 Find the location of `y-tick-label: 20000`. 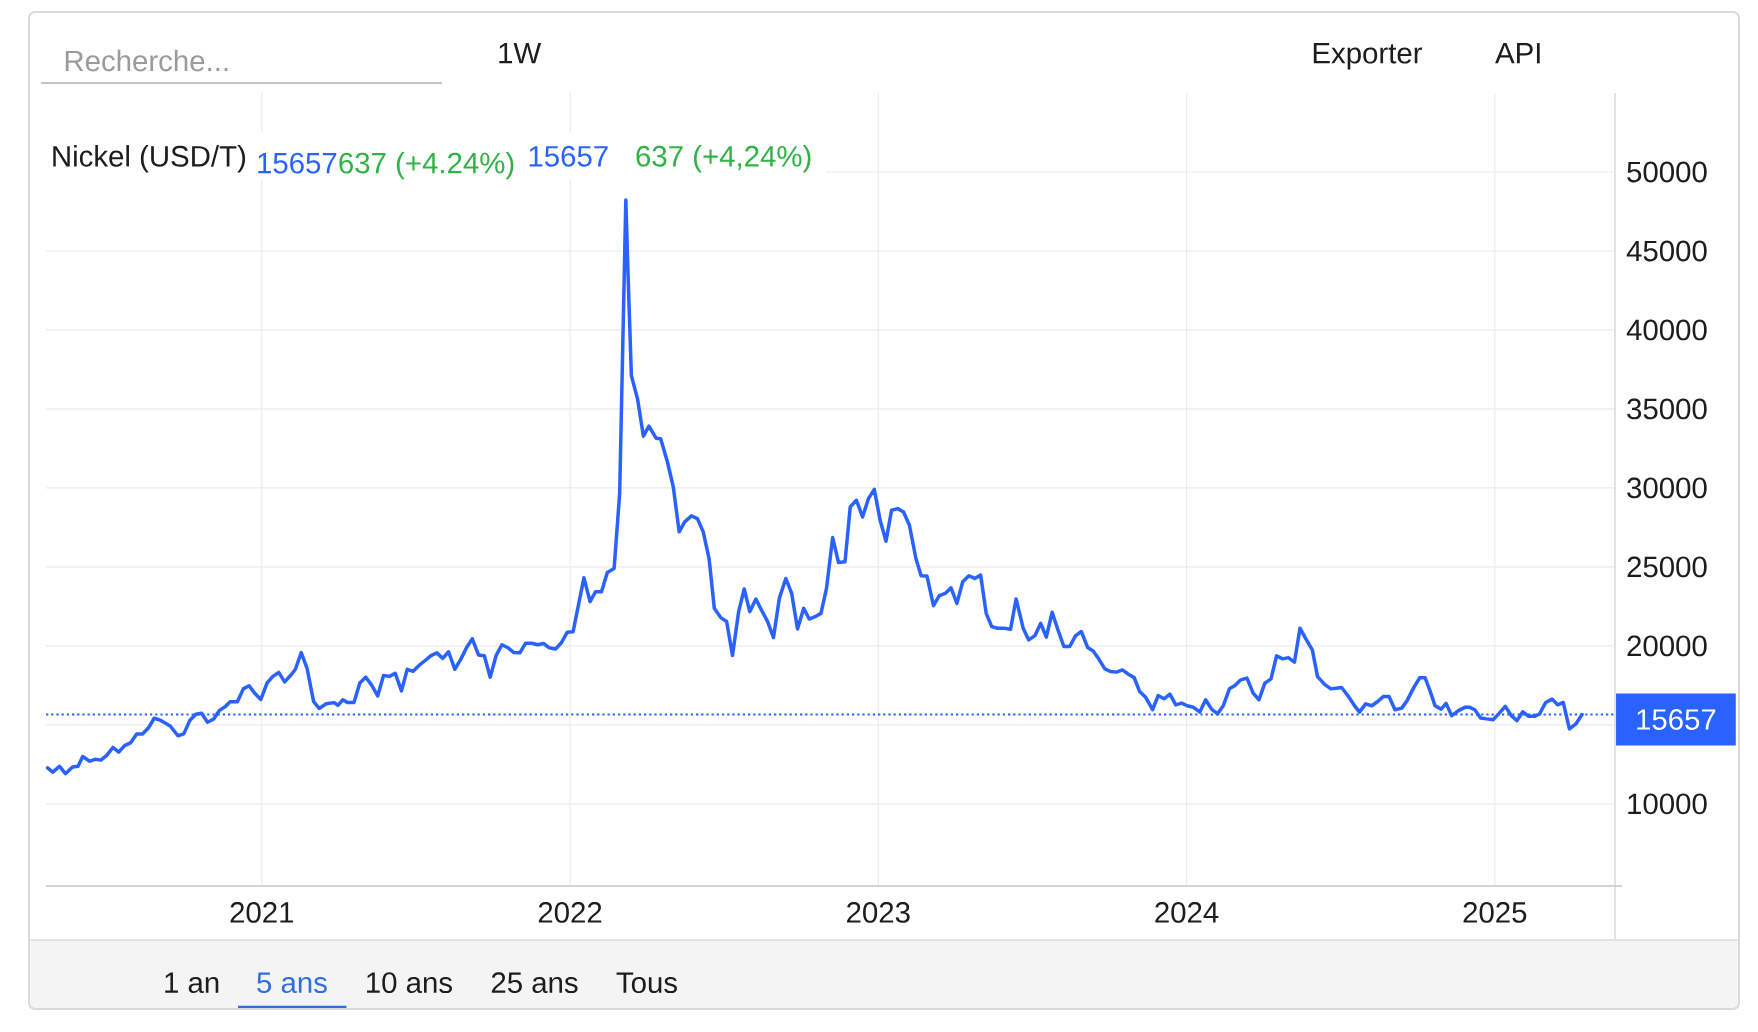

y-tick-label: 20000 is located at coordinates (1667, 646).